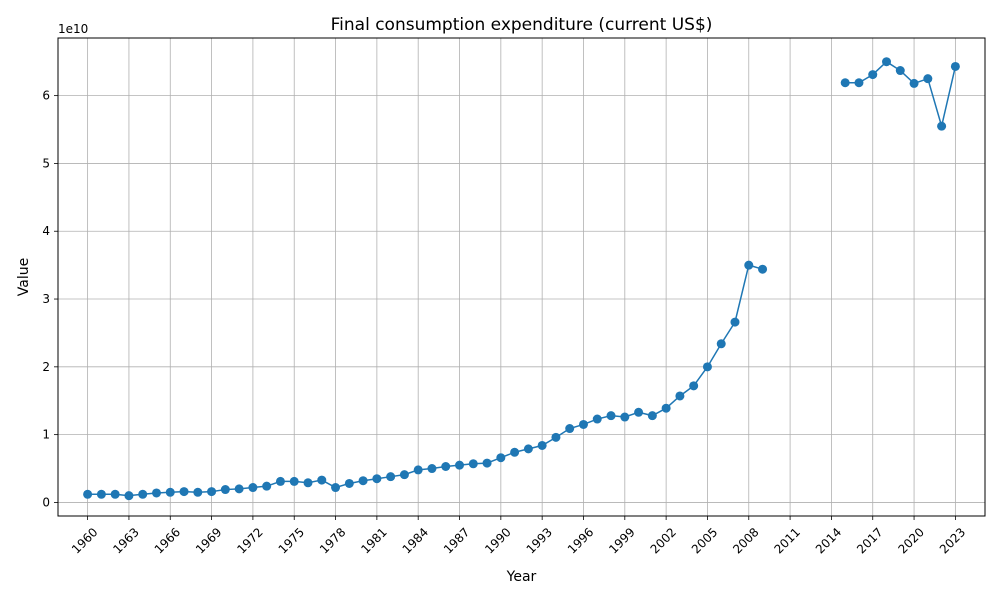  I want to click on x-tick-label: 1978, so click(332, 540).